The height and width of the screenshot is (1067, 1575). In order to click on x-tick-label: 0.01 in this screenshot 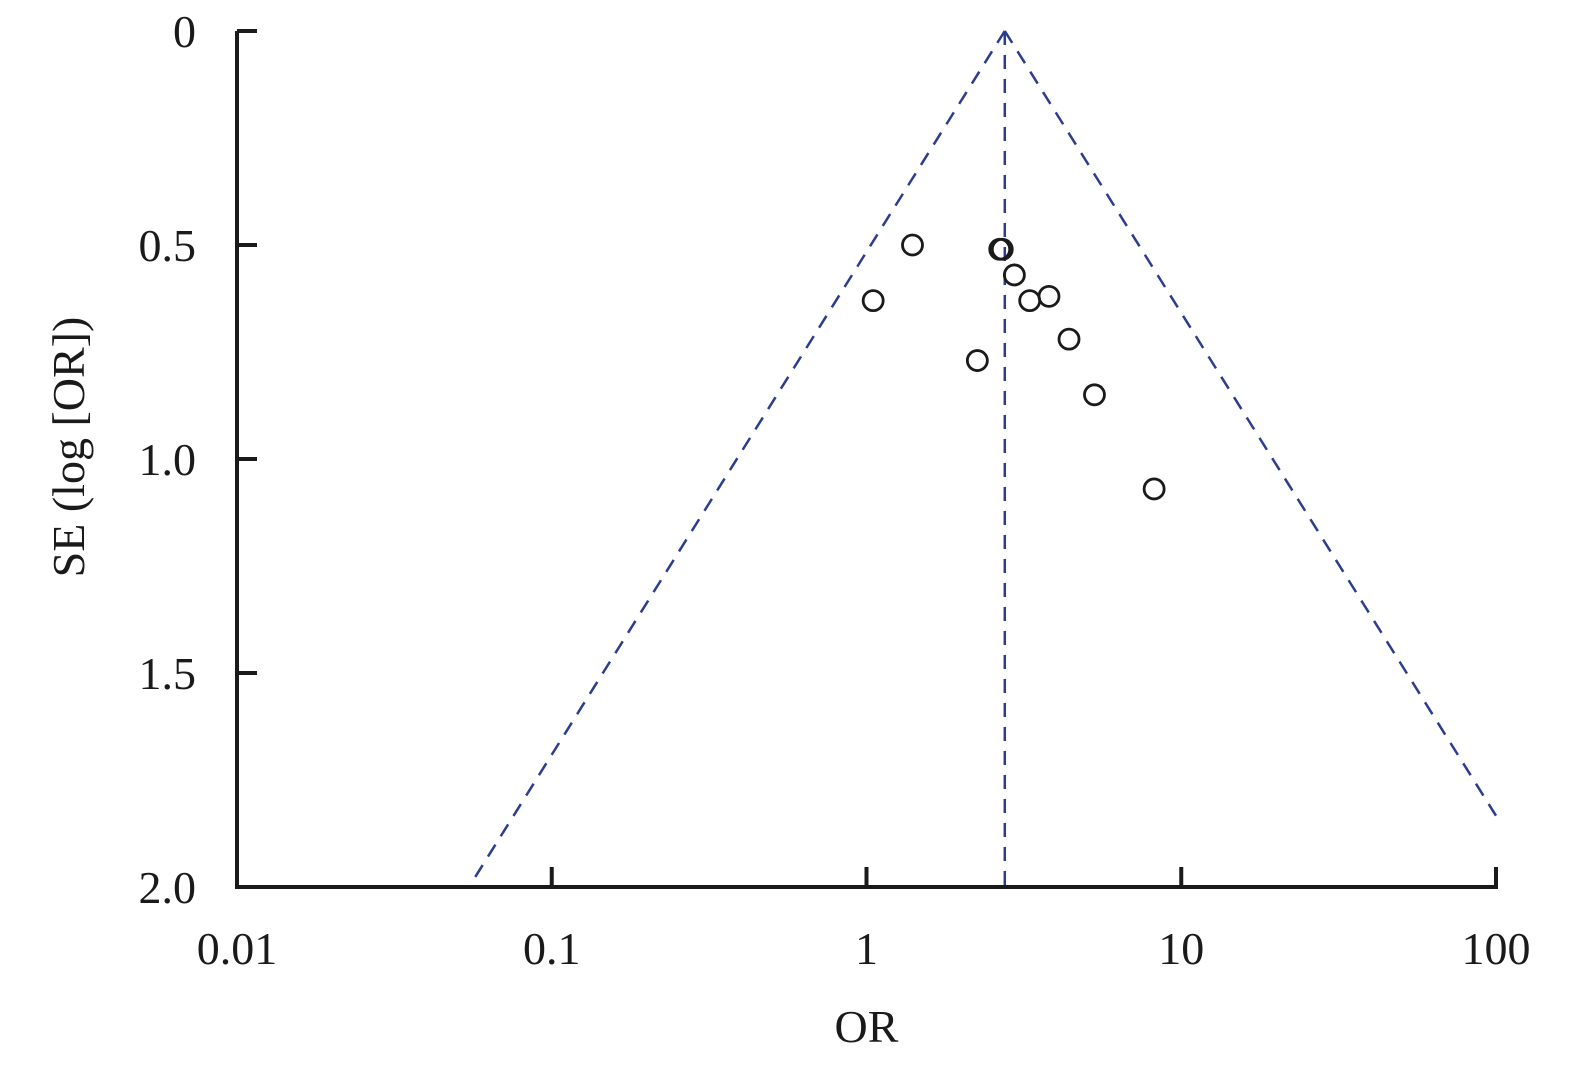, I will do `click(237, 948)`.